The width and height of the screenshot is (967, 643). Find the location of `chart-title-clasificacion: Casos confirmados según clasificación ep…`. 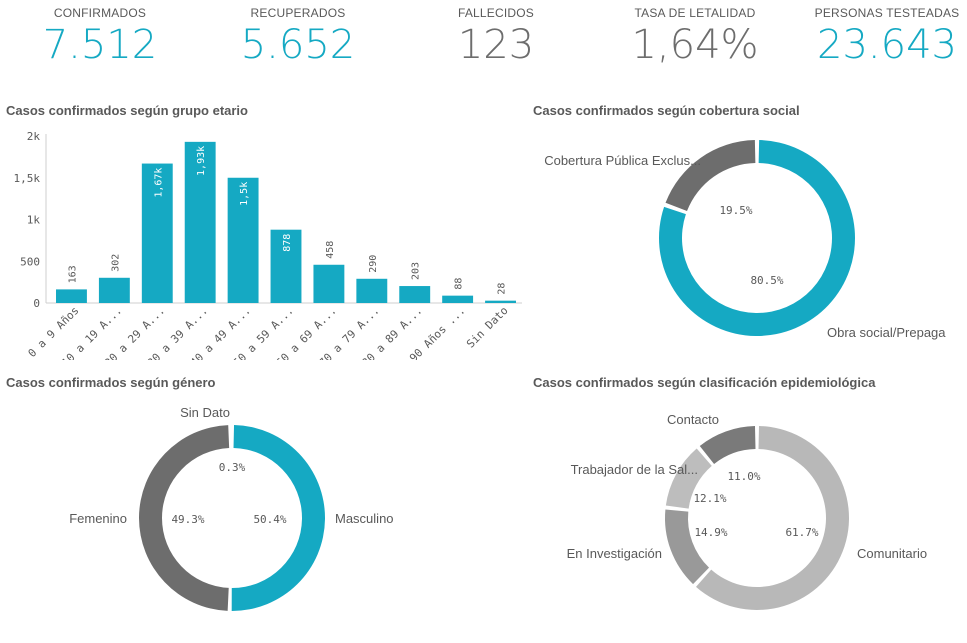

chart-title-clasificacion: Casos confirmados según clasificación ep… is located at coordinates (704, 382).